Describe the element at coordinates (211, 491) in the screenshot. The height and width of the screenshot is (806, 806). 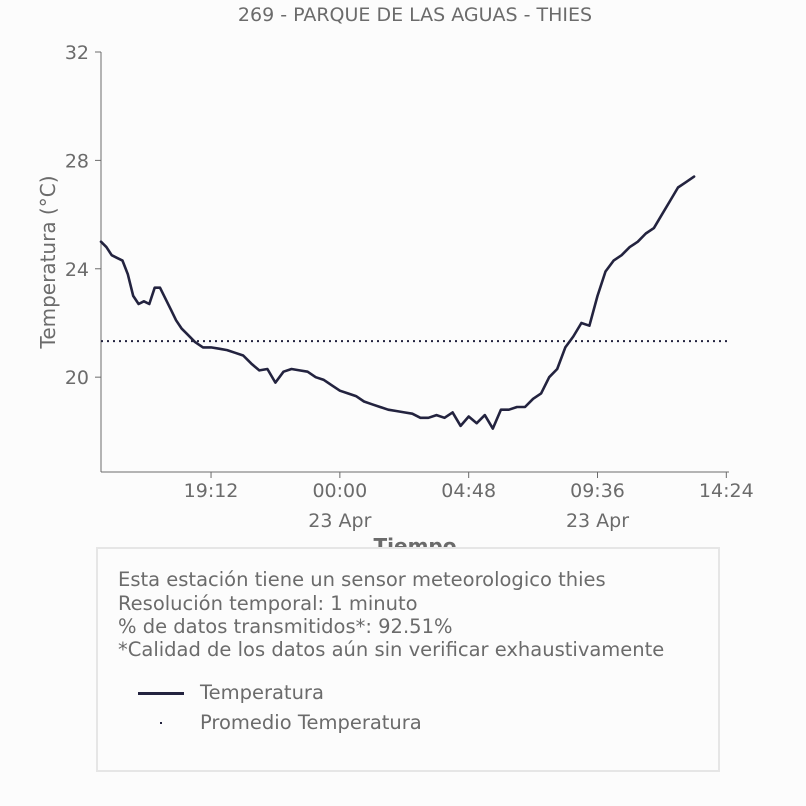
I see `x-tick-label: 19:12` at that location.